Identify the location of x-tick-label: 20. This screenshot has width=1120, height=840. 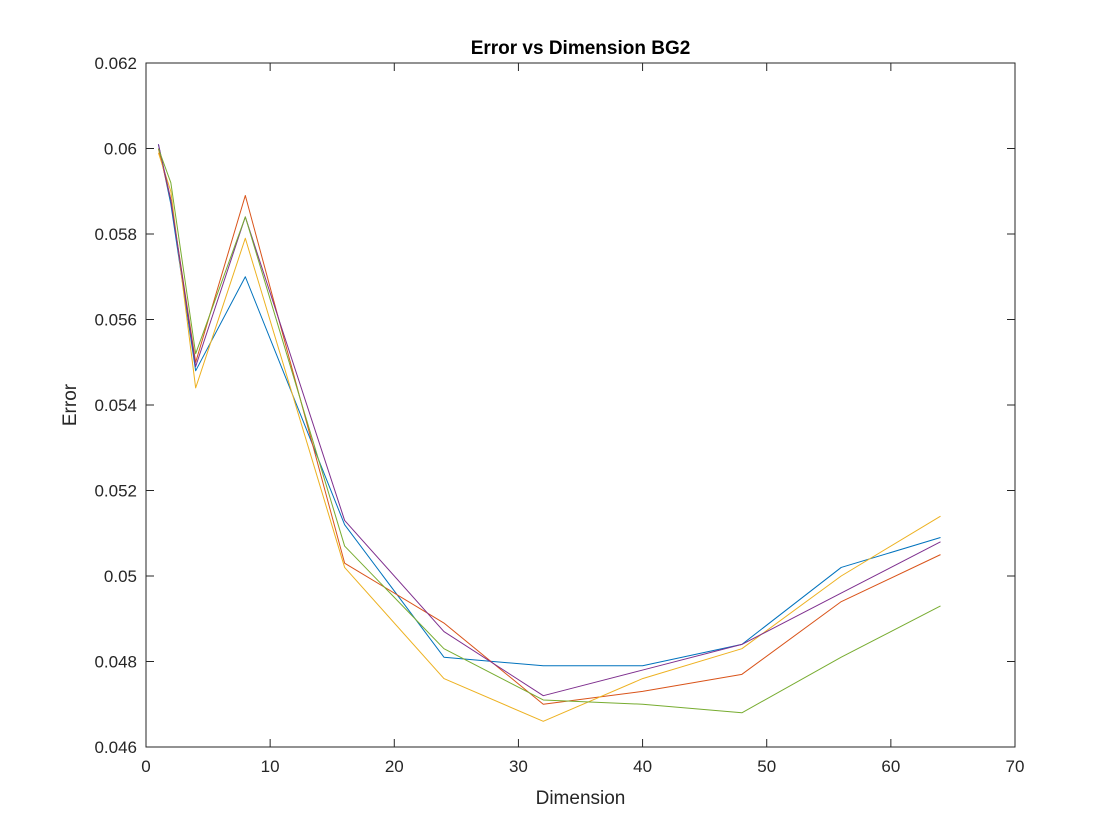
(394, 766).